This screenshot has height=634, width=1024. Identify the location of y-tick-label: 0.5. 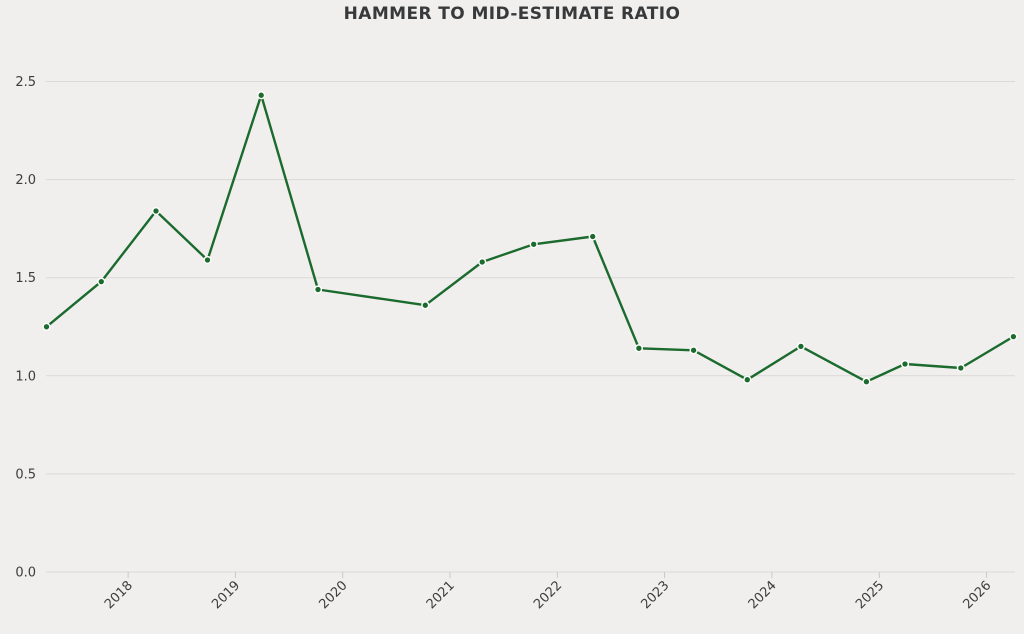
(25, 474).